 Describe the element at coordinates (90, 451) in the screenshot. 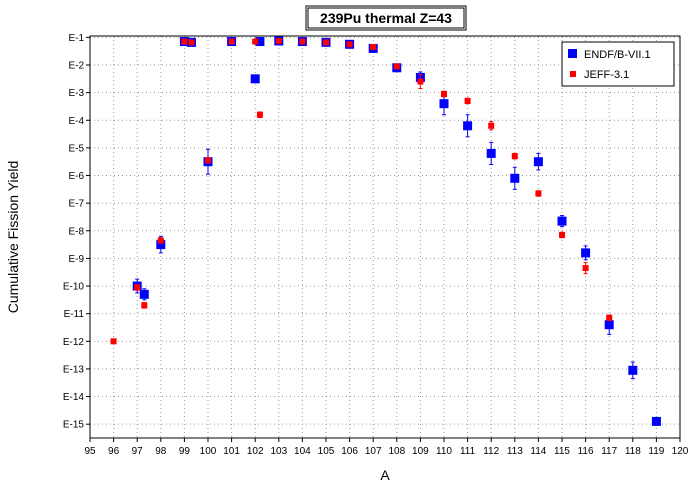

I see `x-tick-label: 95` at that location.